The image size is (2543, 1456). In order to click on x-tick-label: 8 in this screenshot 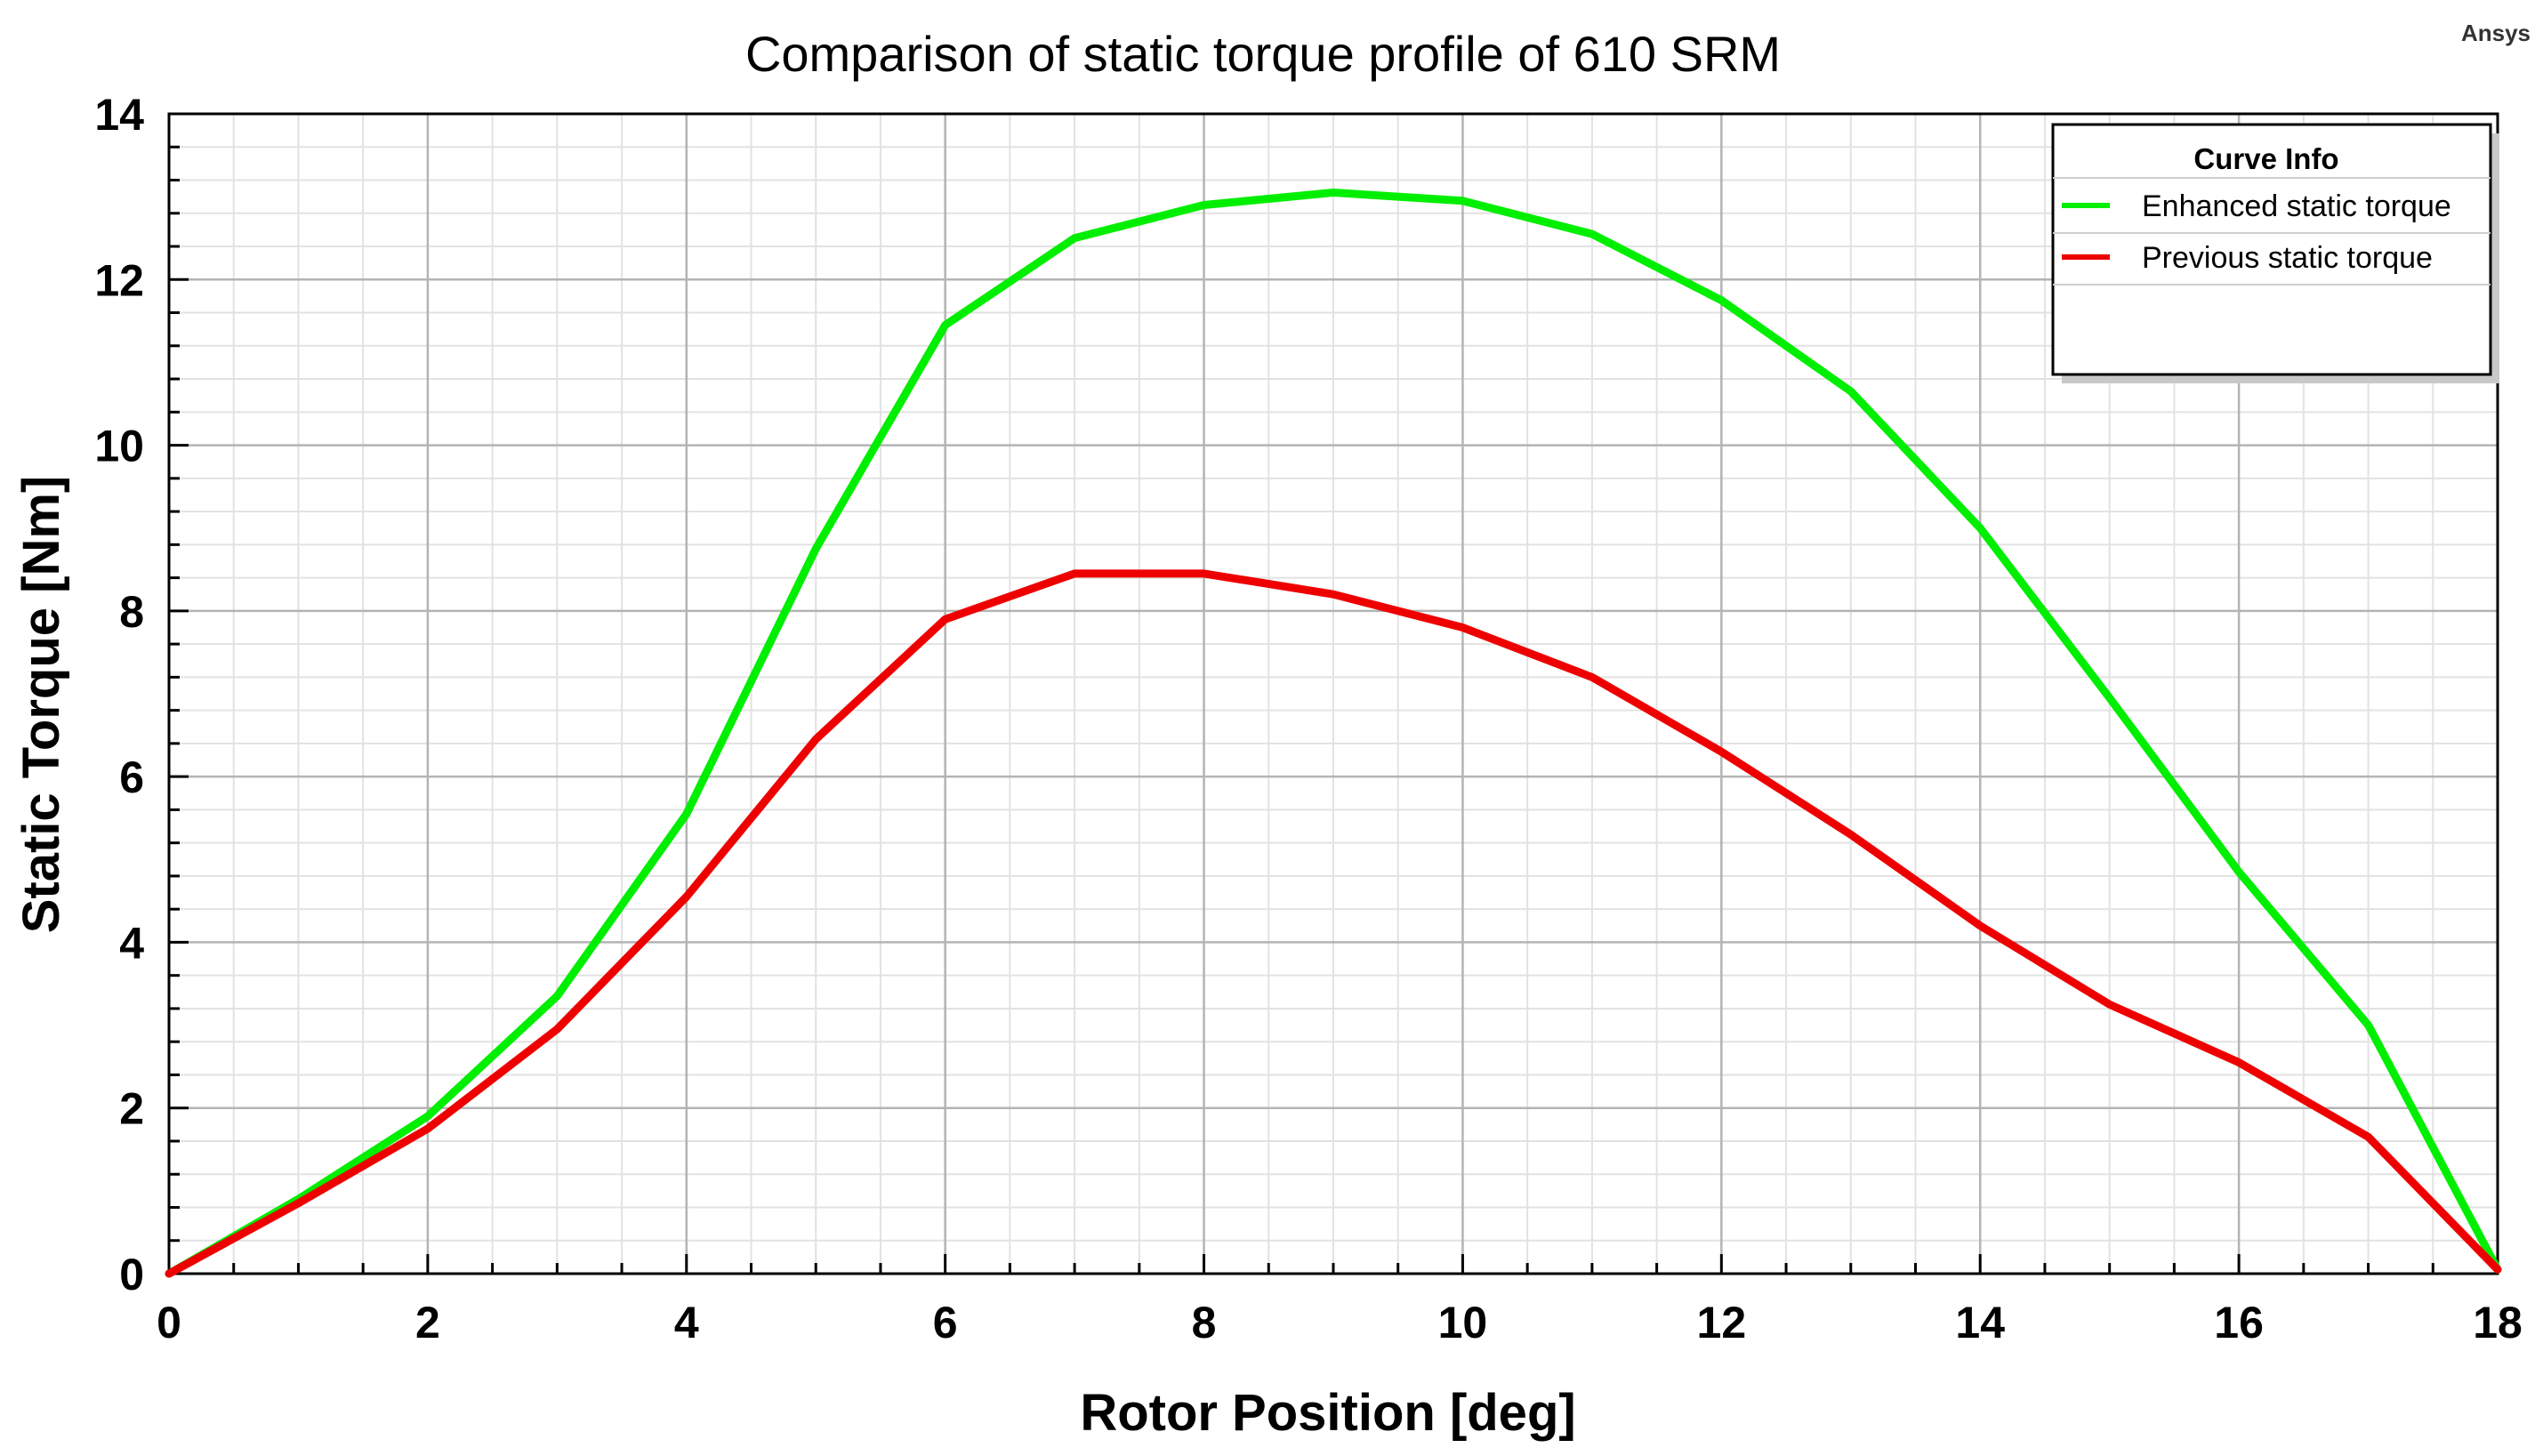, I will do `click(1204, 1322)`.